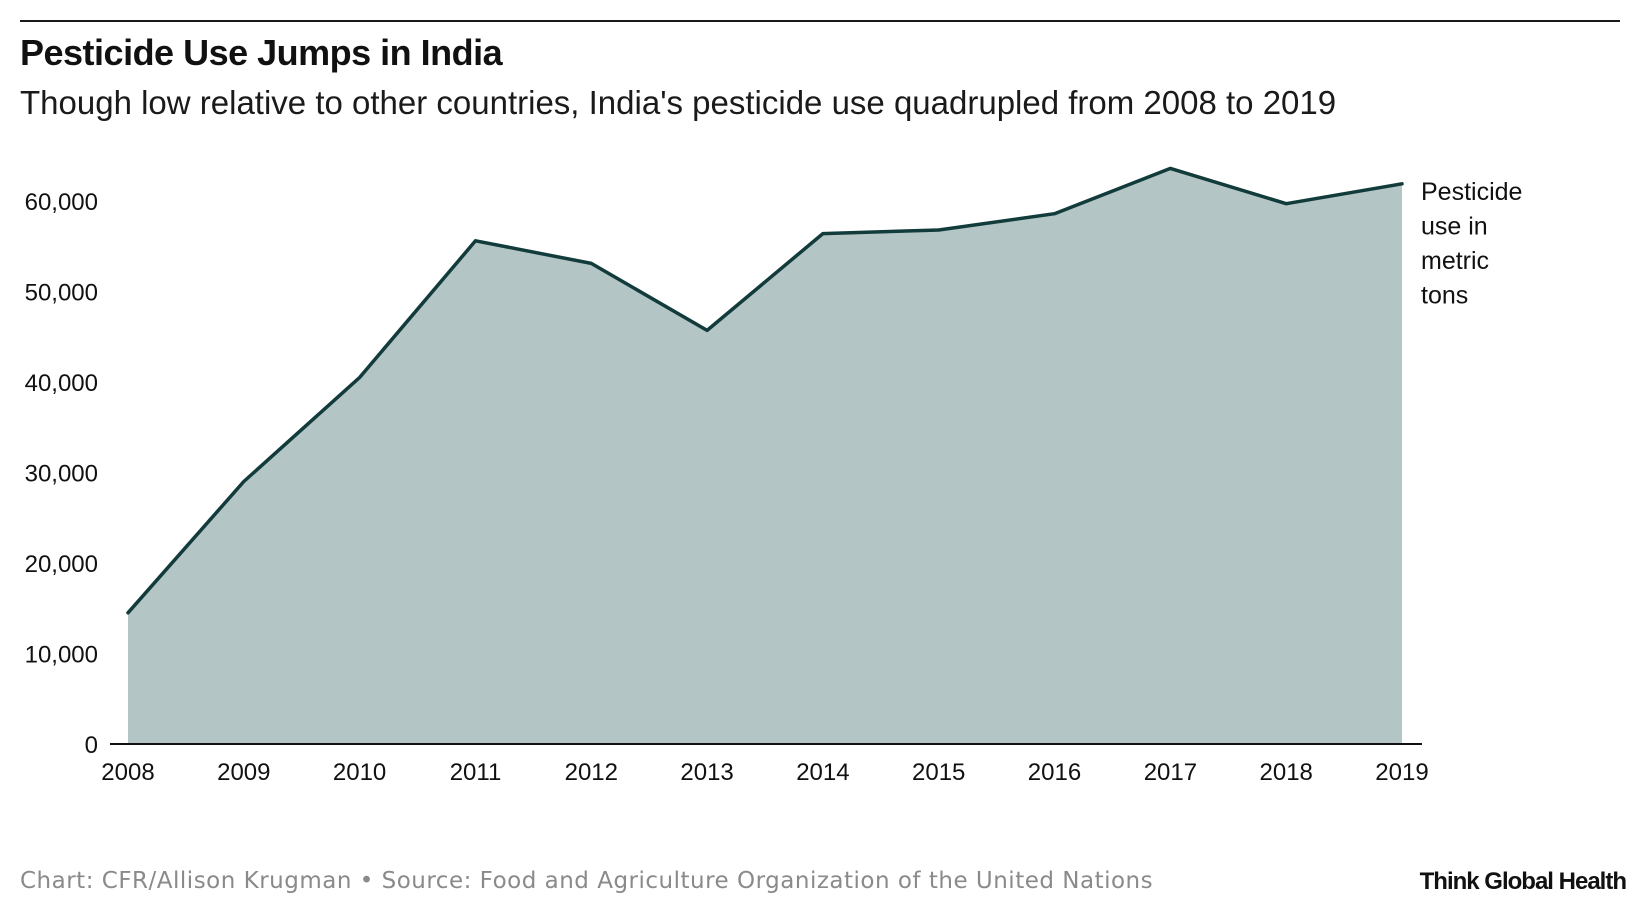 Image resolution: width=1640 pixels, height=922 pixels. I want to click on x-tick-label-2008: 2008, so click(127, 772).